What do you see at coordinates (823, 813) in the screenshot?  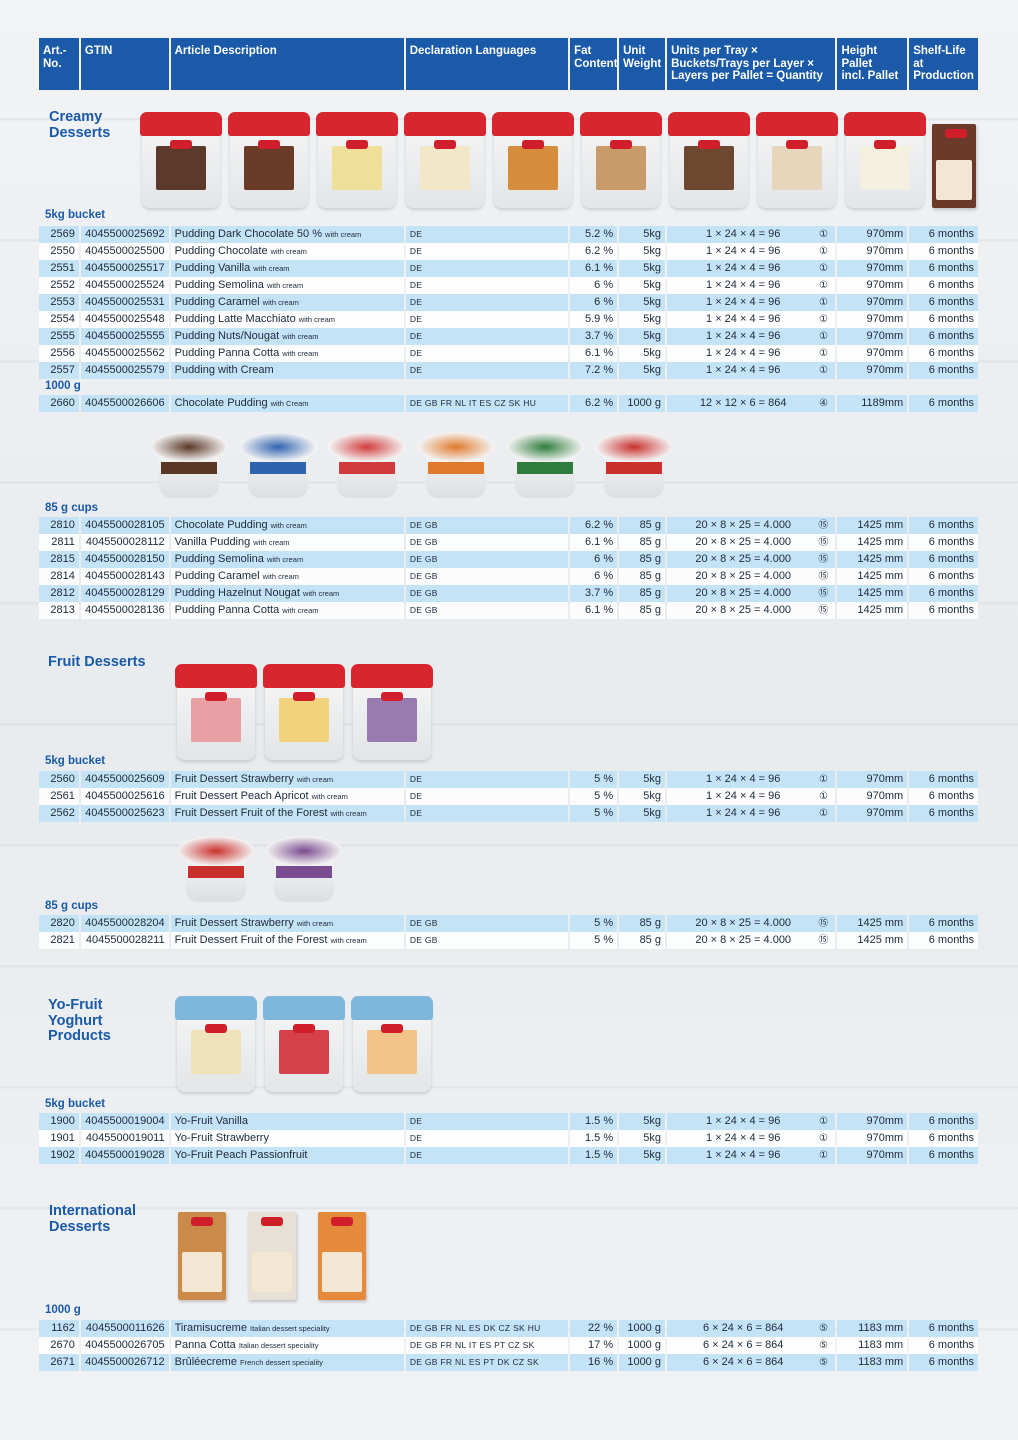 I see `pallet-type-icon: ①` at bounding box center [823, 813].